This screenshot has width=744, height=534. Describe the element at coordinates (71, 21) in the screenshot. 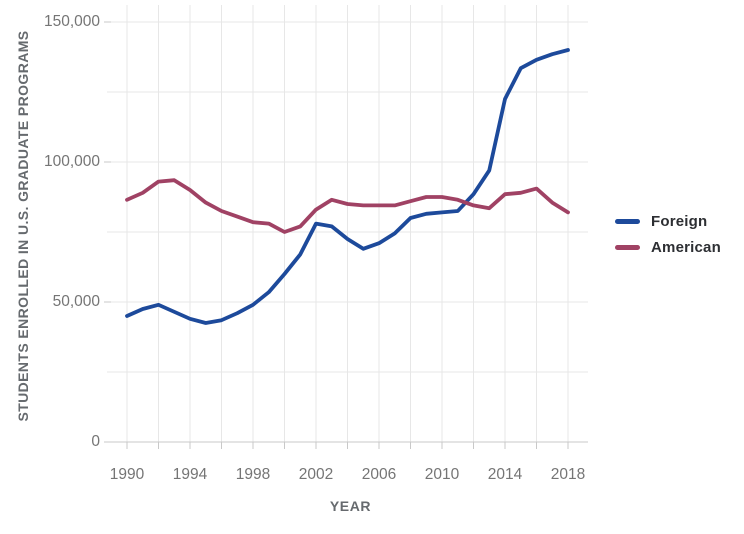

I see `y-tick-label: 150,000` at that location.